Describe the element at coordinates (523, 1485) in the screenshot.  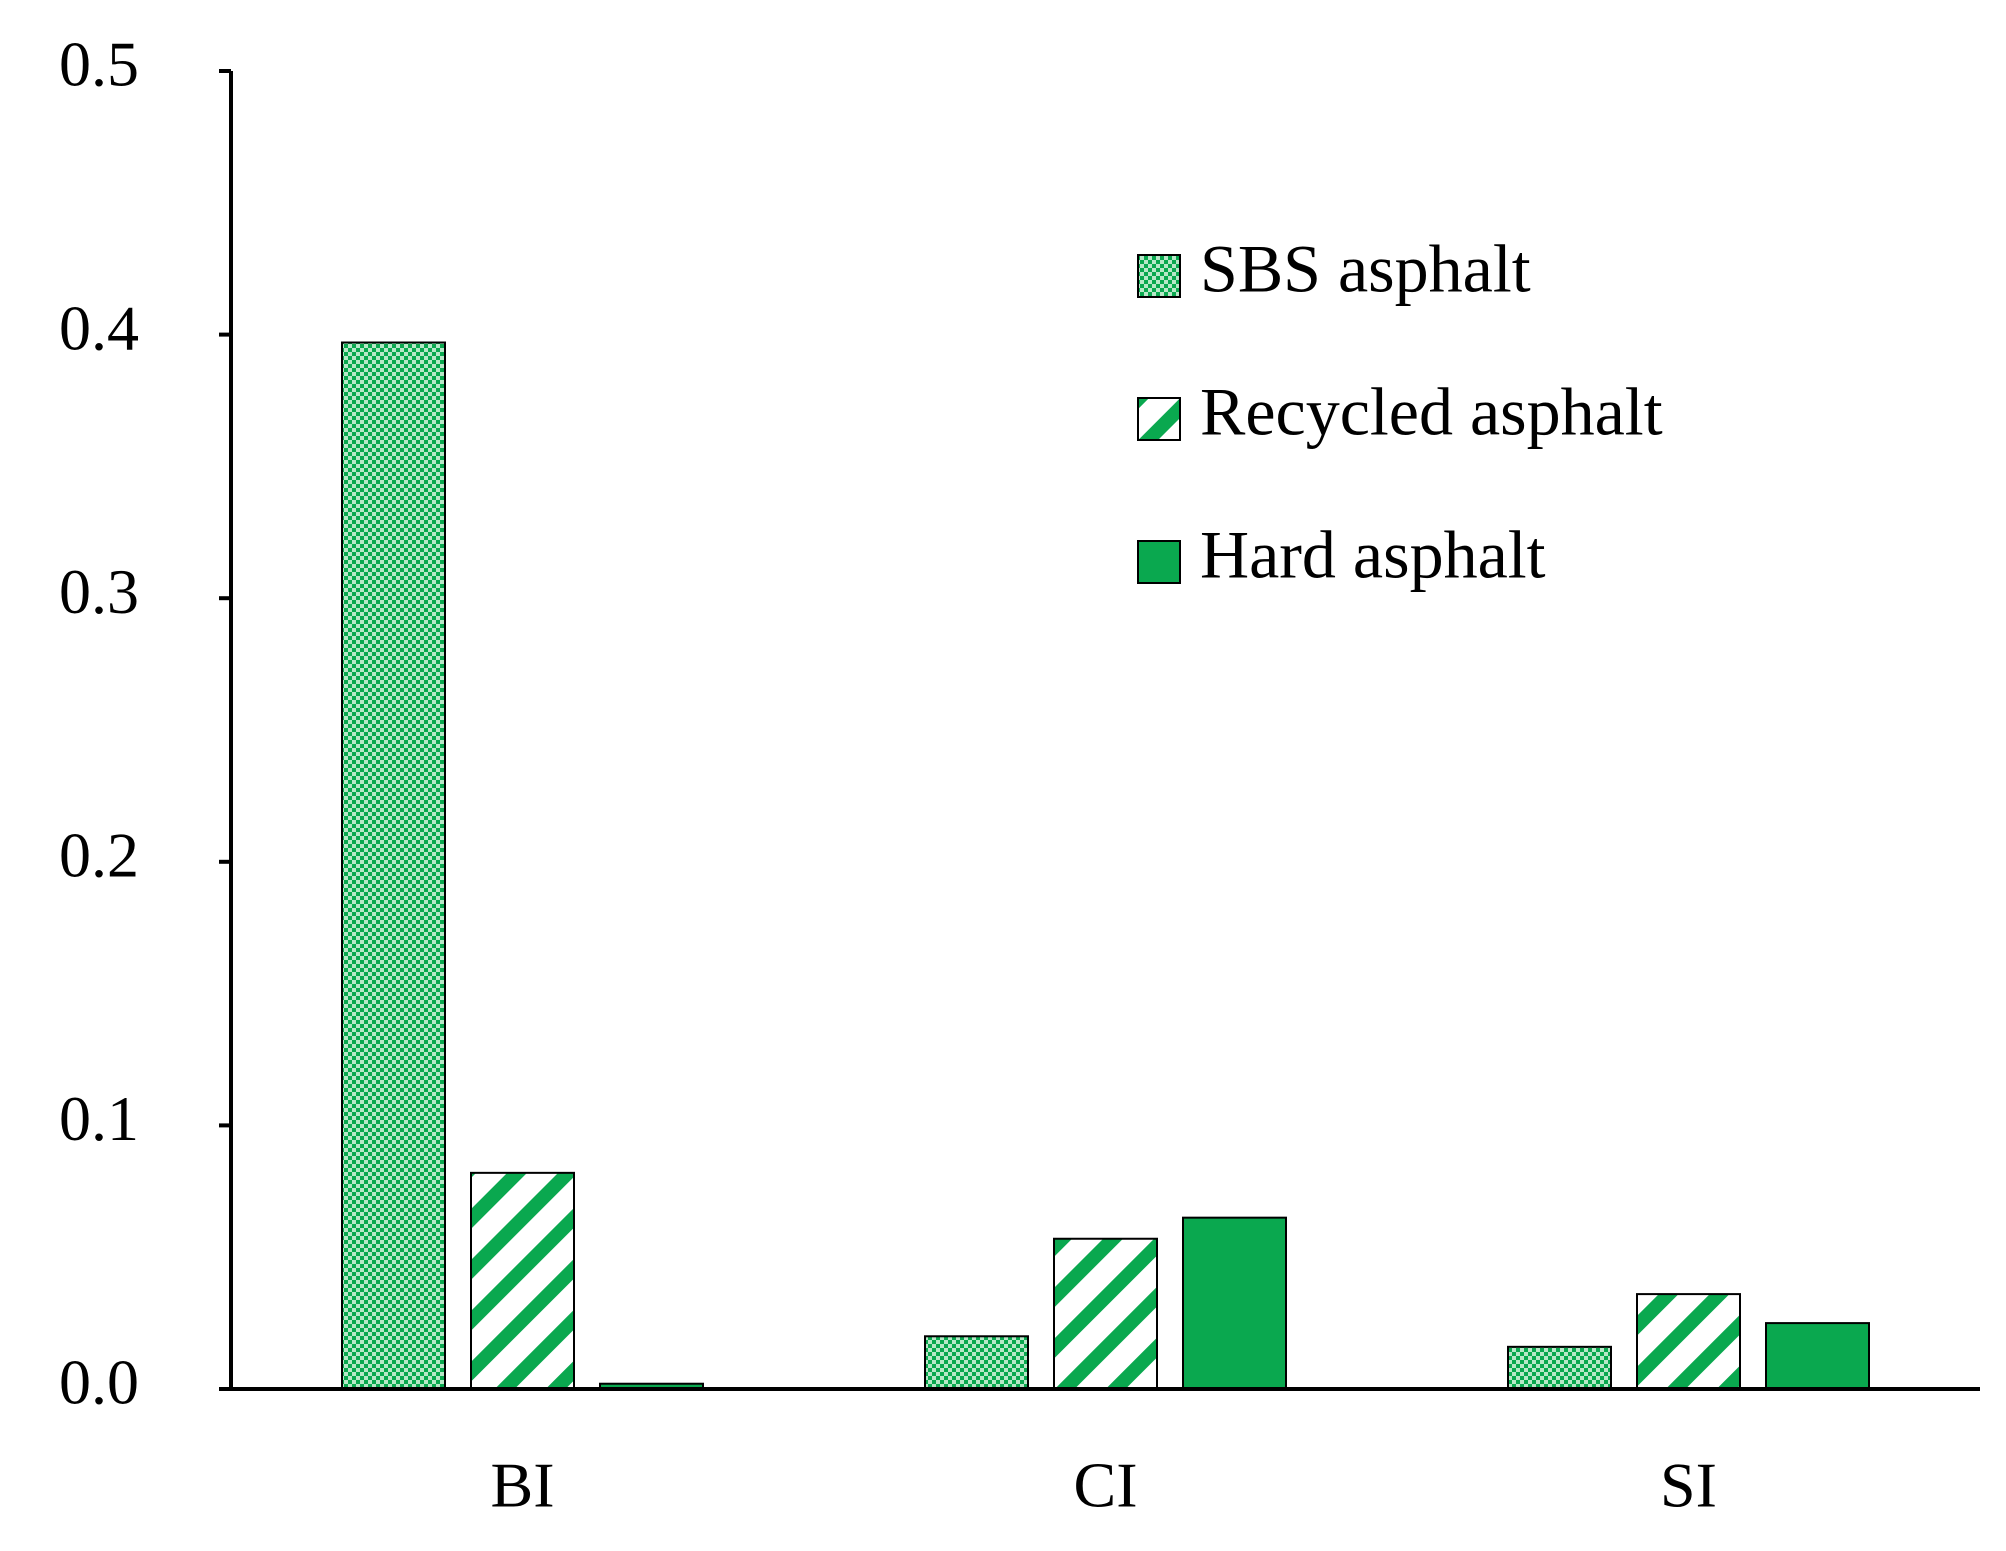
I see `x-tick-label: BI` at that location.